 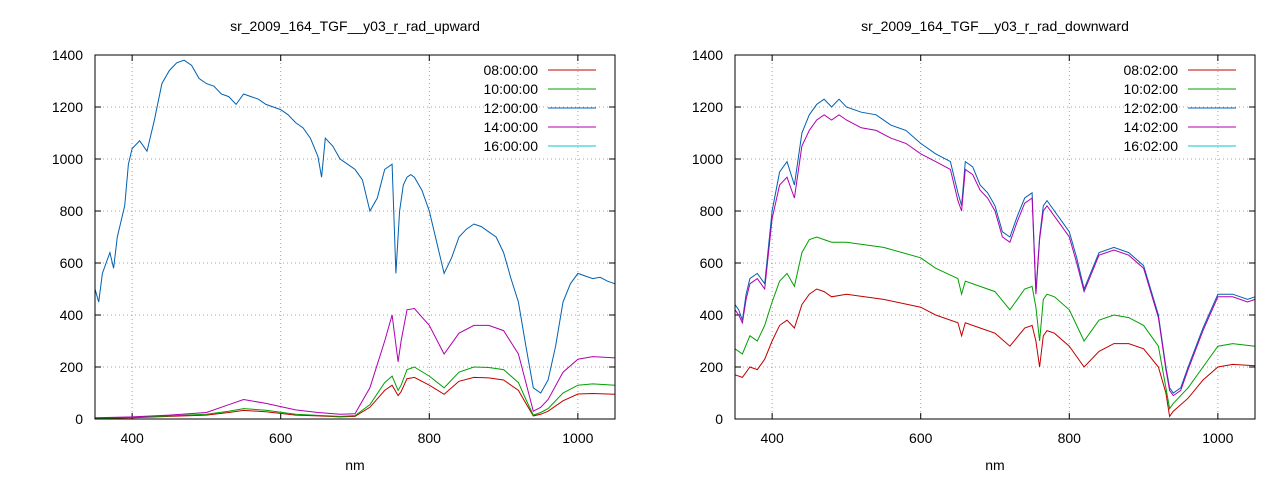 What do you see at coordinates (511, 89) in the screenshot?
I see `legend-label: 10:00:00` at bounding box center [511, 89].